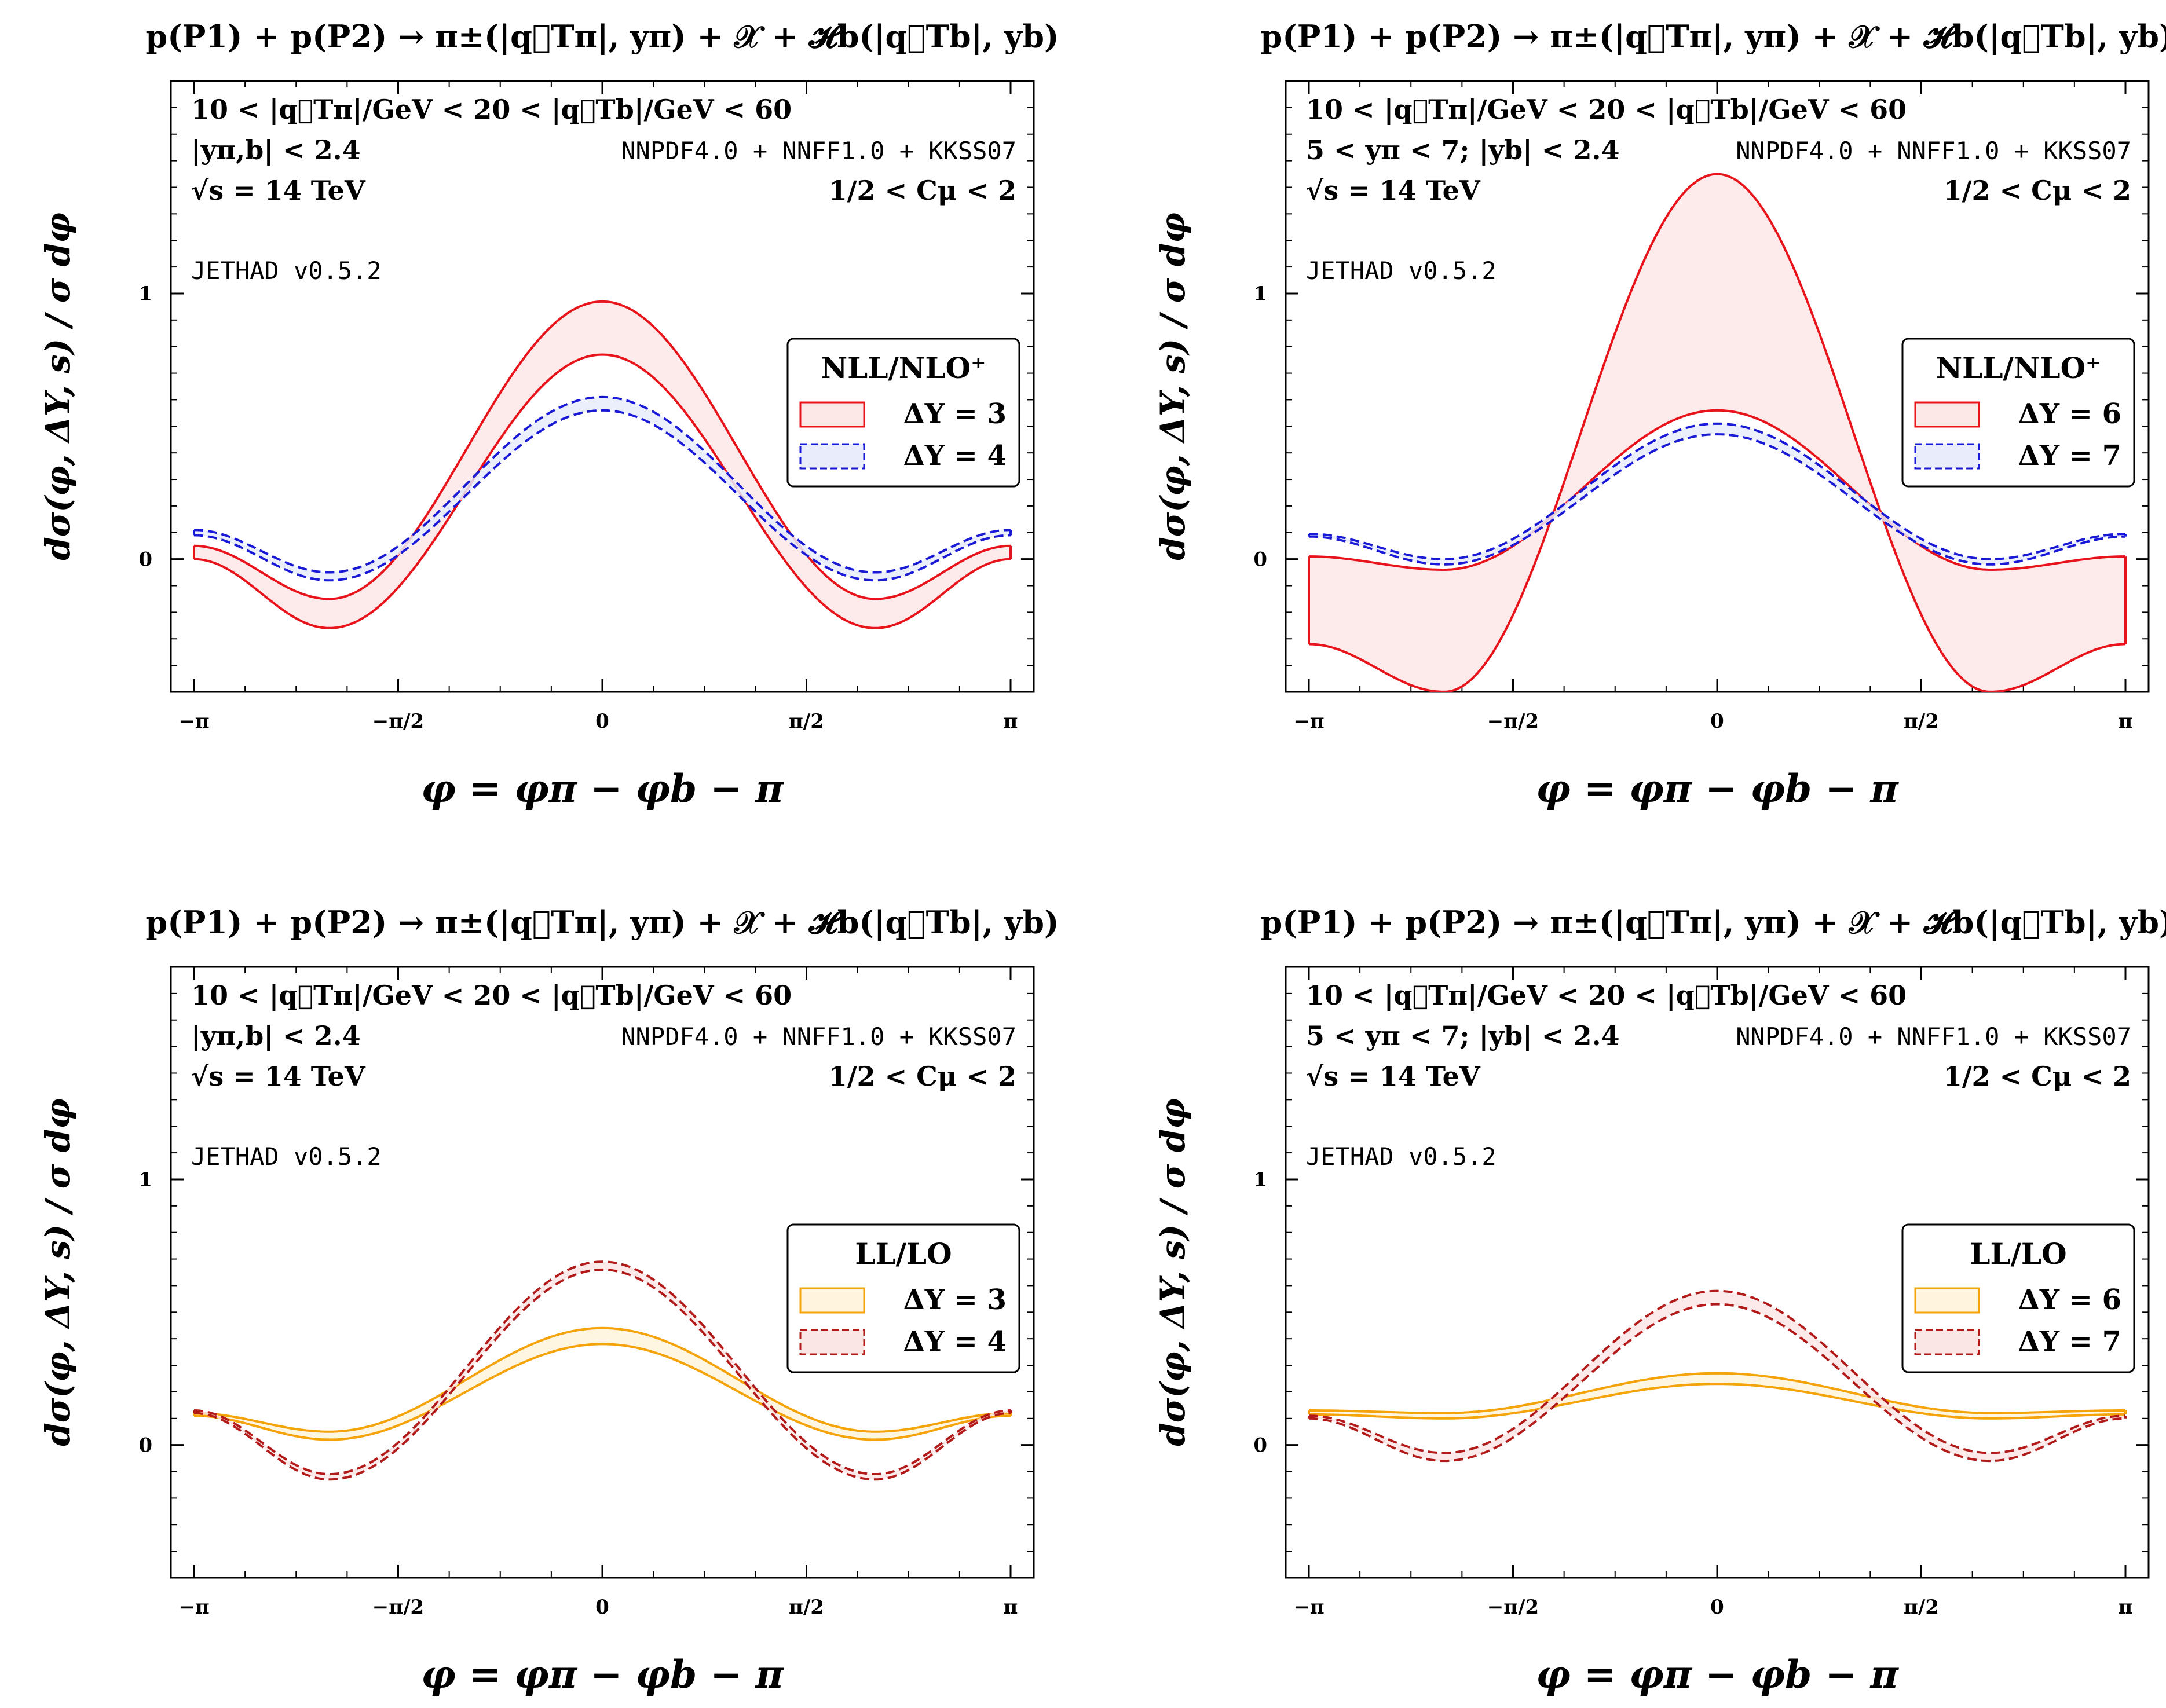 The image size is (2166, 1708). What do you see at coordinates (2069, 414) in the screenshot?
I see `legend-entry: ΔY = 6` at bounding box center [2069, 414].